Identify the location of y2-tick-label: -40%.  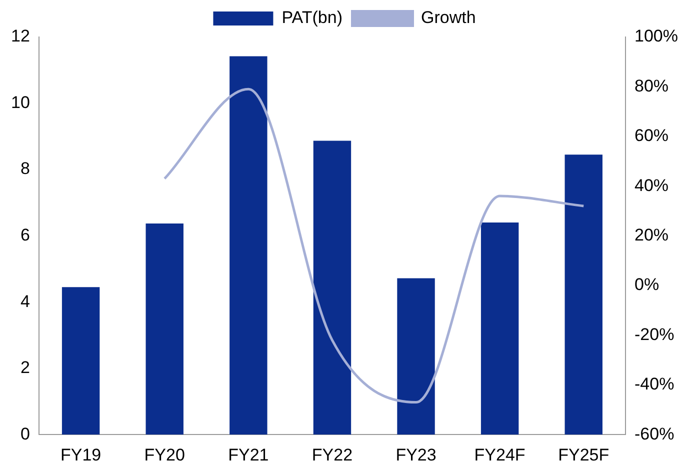
(654, 384).